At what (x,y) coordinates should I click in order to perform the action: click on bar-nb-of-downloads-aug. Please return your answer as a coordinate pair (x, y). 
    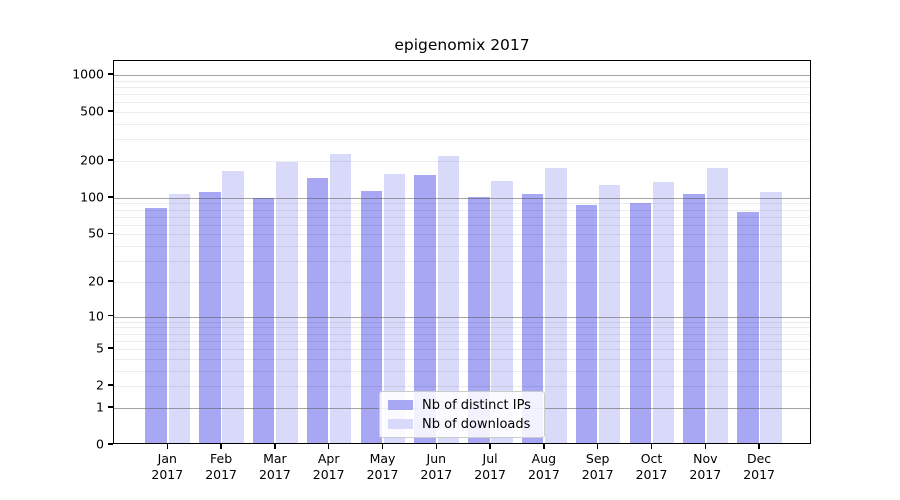
    Looking at the image, I should click on (556, 305).